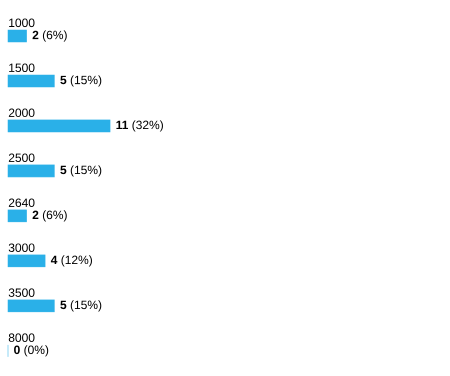 The width and height of the screenshot is (450, 376). Describe the element at coordinates (21, 157) in the screenshot. I see `y-tick-label: 2500` at that location.